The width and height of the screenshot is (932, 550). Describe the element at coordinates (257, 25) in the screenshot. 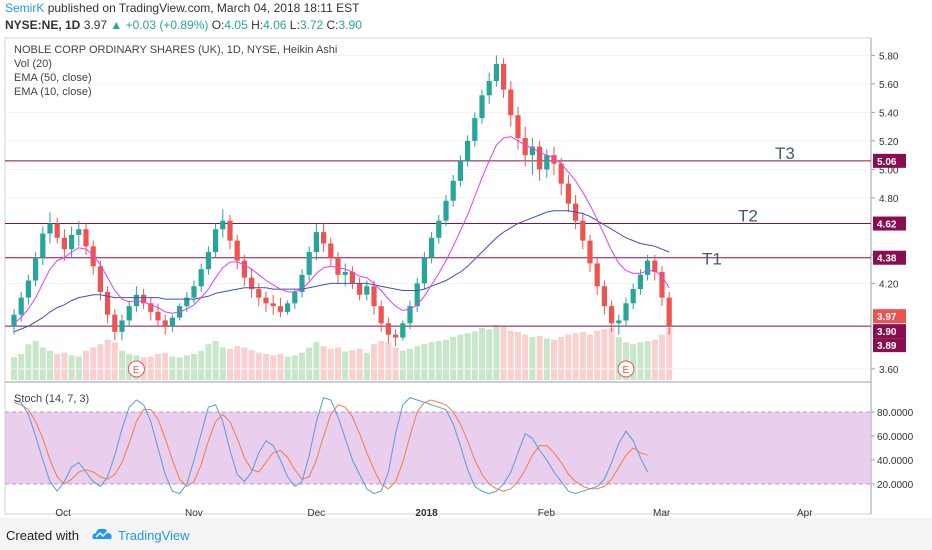

I see `high-label: H:` at that location.